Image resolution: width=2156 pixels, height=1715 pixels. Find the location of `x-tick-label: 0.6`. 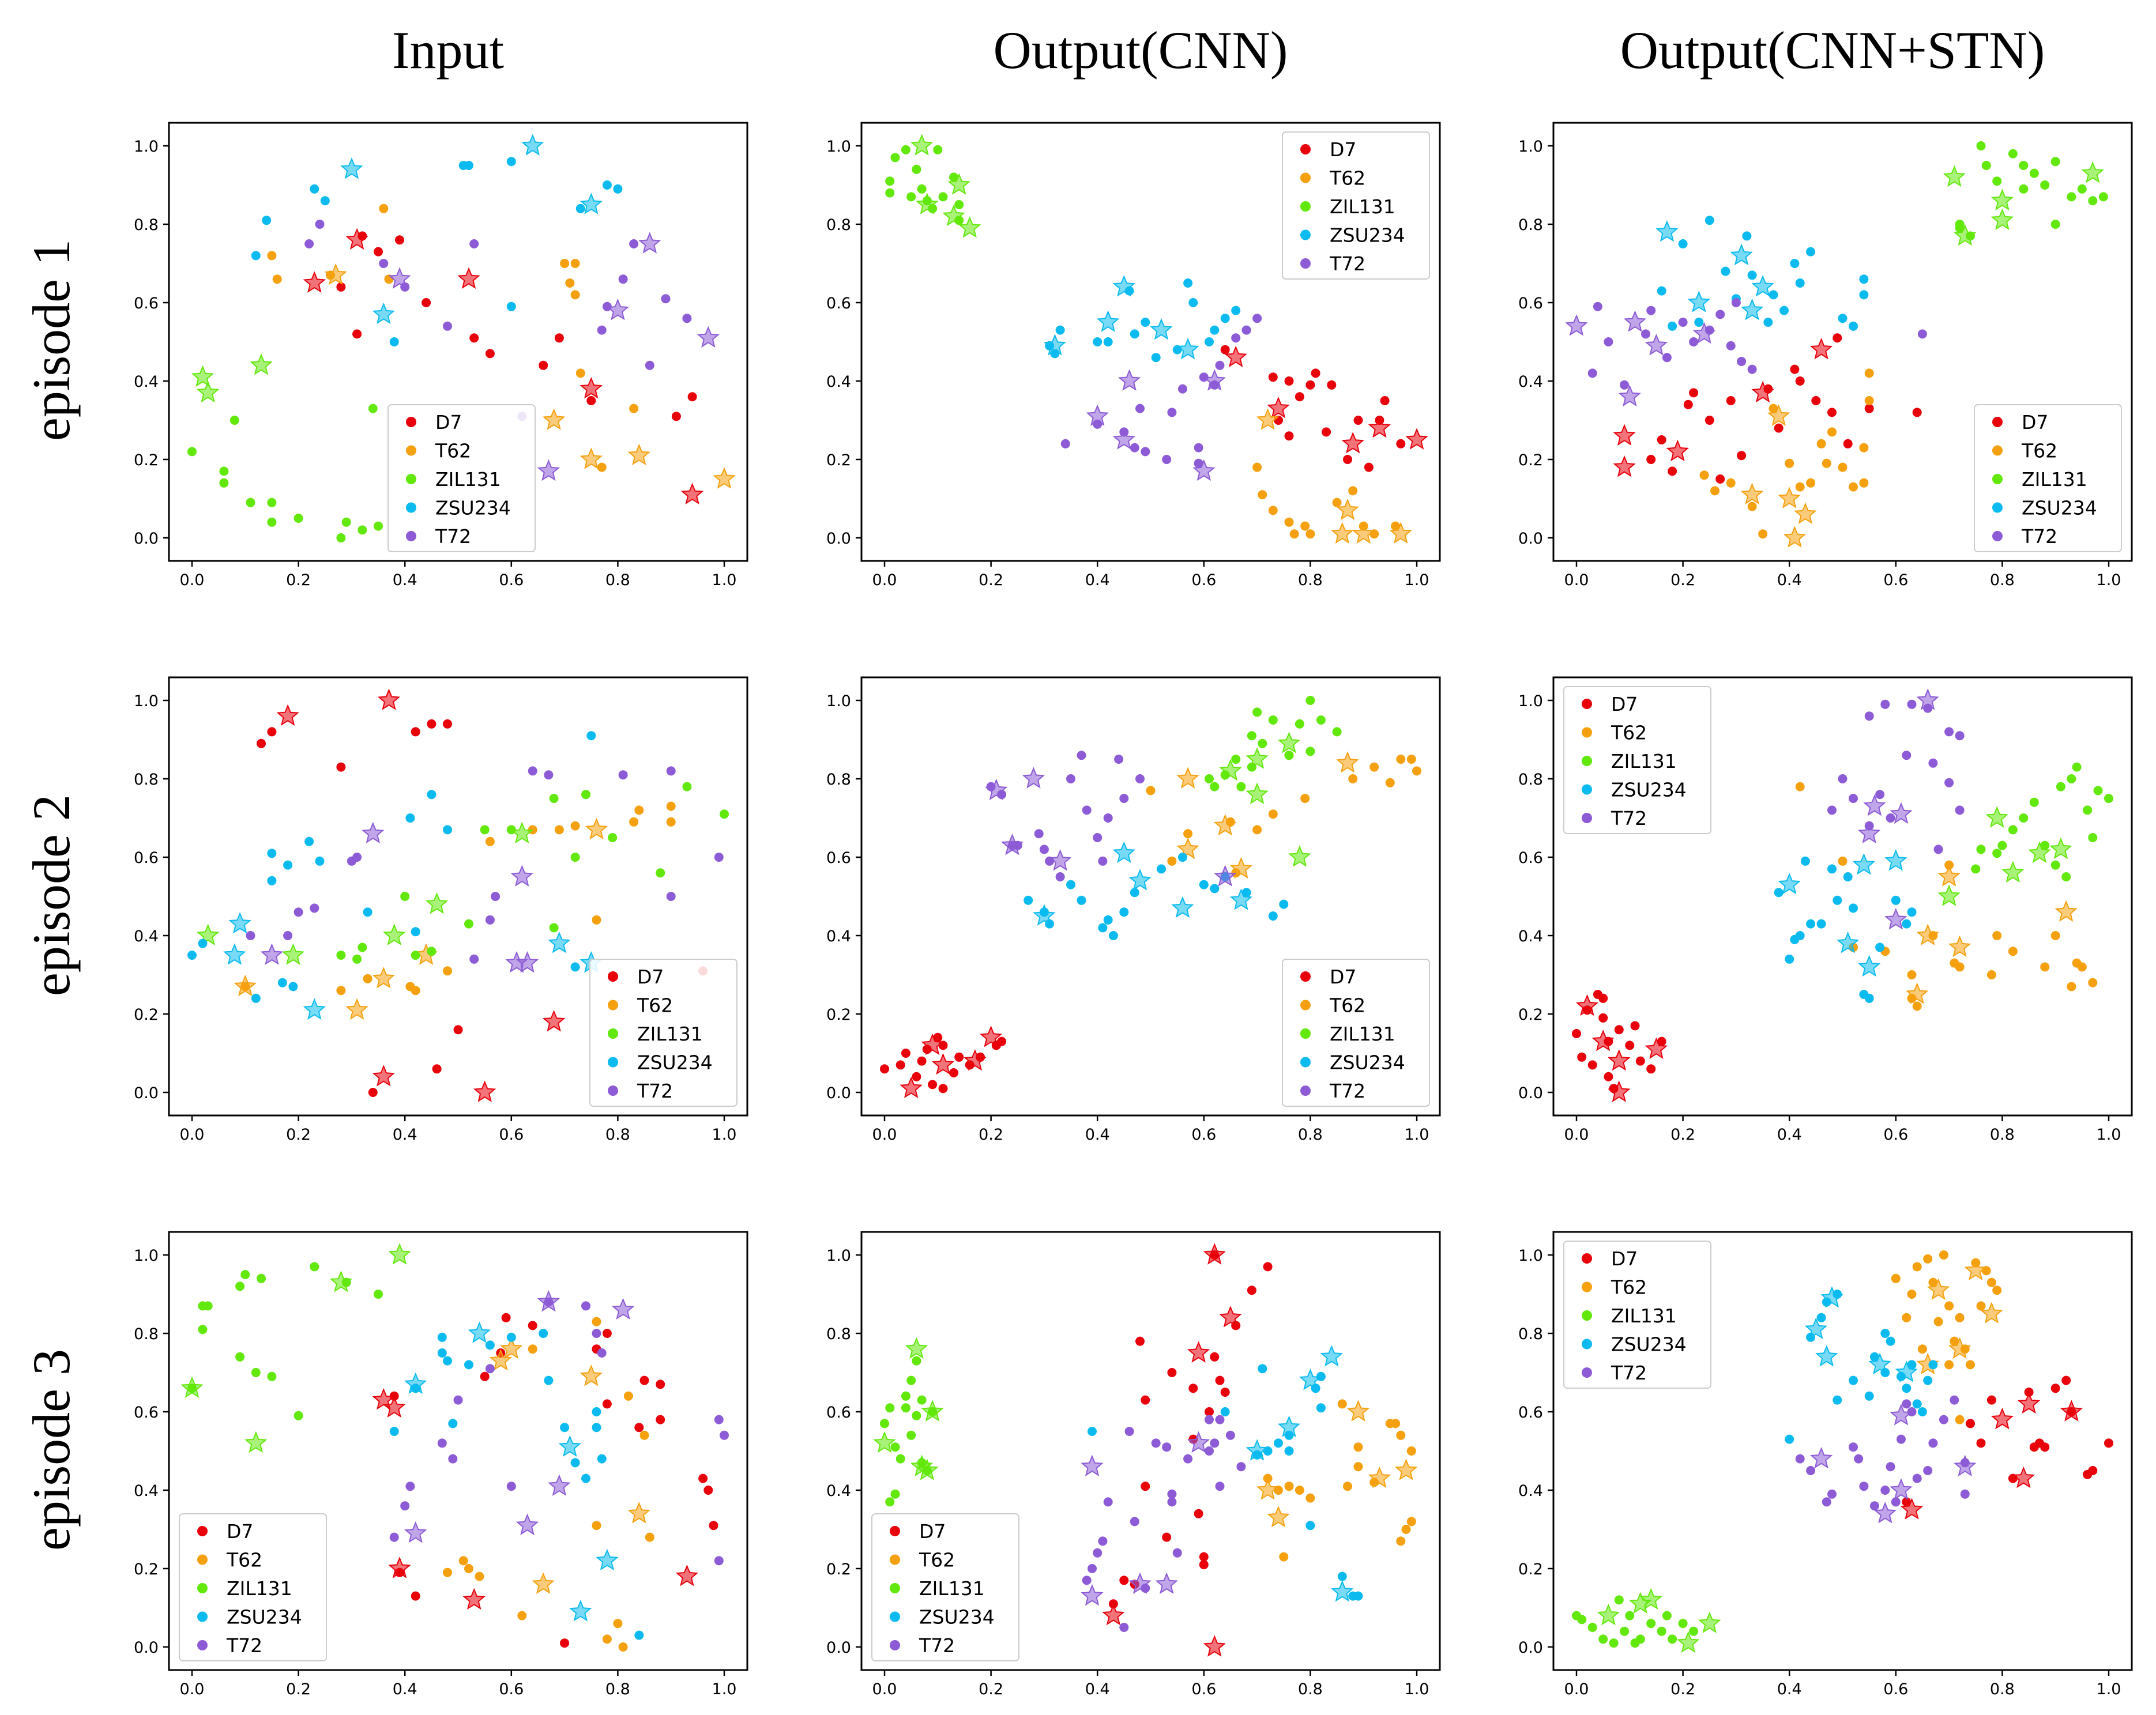

x-tick-label: 0.6 is located at coordinates (511, 1689).